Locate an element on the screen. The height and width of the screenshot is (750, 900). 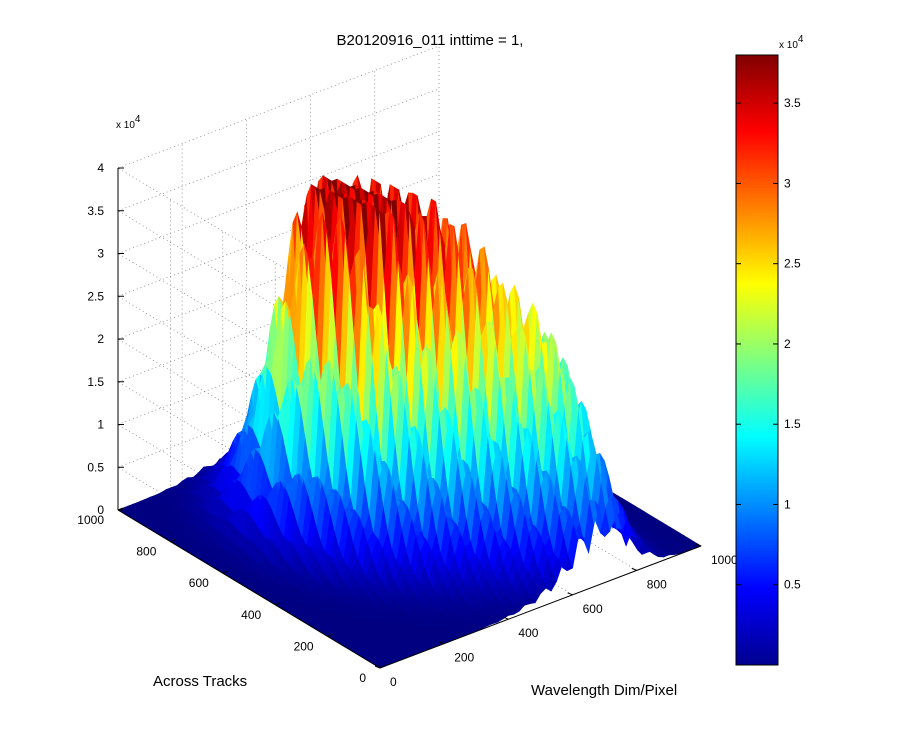
x-tick-label: 0 is located at coordinates (393, 682).